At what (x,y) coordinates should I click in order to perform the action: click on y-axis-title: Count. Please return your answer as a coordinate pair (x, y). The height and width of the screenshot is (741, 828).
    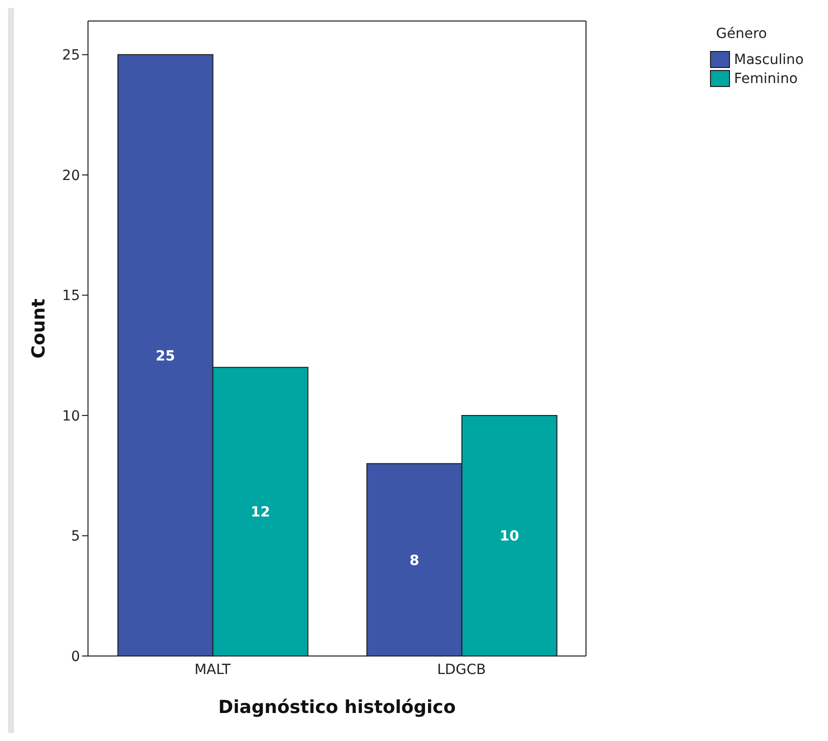
    Looking at the image, I should click on (39, 328).